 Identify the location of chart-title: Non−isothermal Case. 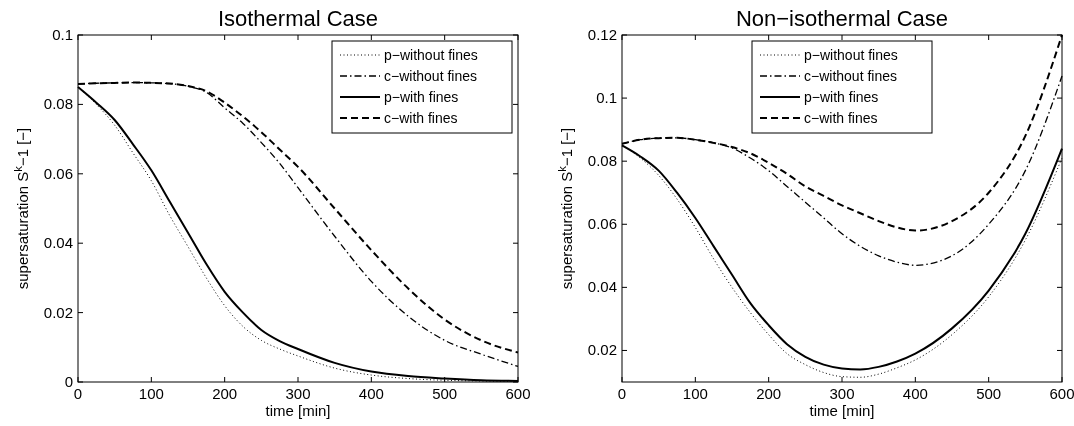
(842, 18).